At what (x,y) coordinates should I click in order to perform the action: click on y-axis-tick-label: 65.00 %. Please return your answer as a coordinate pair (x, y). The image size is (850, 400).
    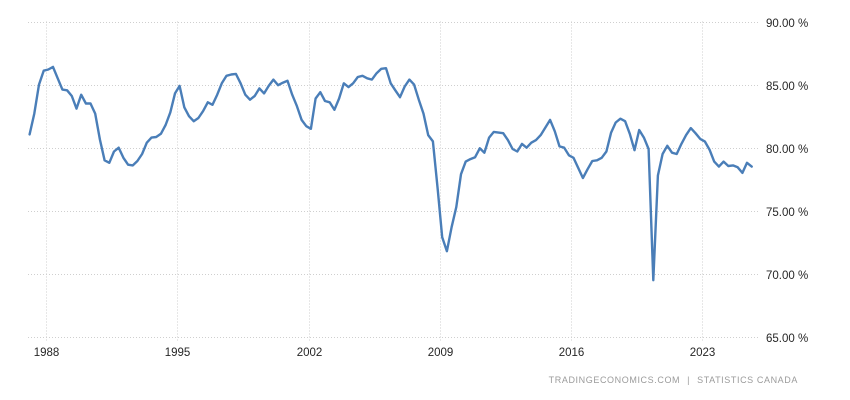
    Looking at the image, I should click on (787, 339).